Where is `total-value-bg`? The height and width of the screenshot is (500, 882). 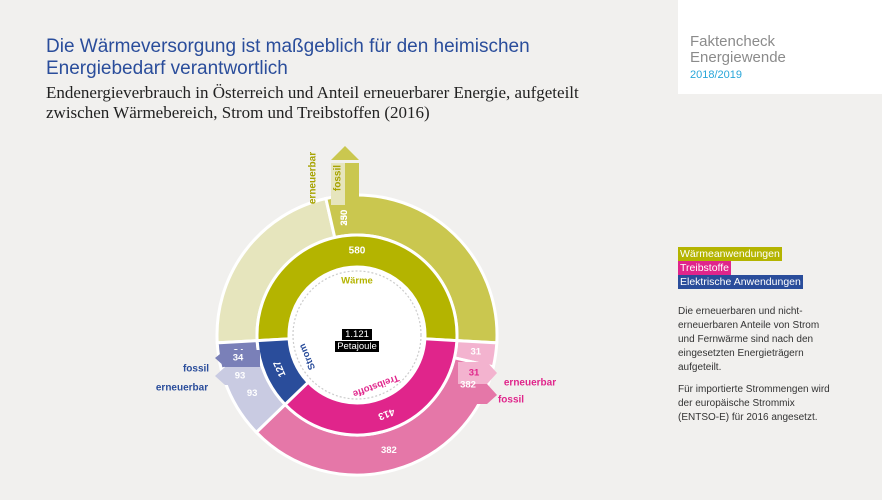
total-value-bg is located at coordinates (357, 334).